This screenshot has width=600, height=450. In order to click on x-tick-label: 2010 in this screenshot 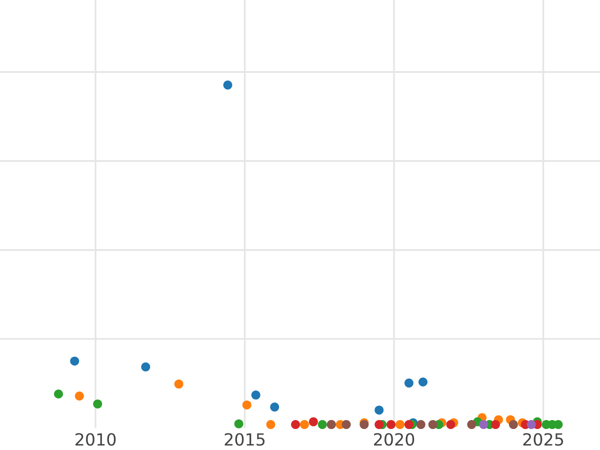, I will do `click(96, 439)`.